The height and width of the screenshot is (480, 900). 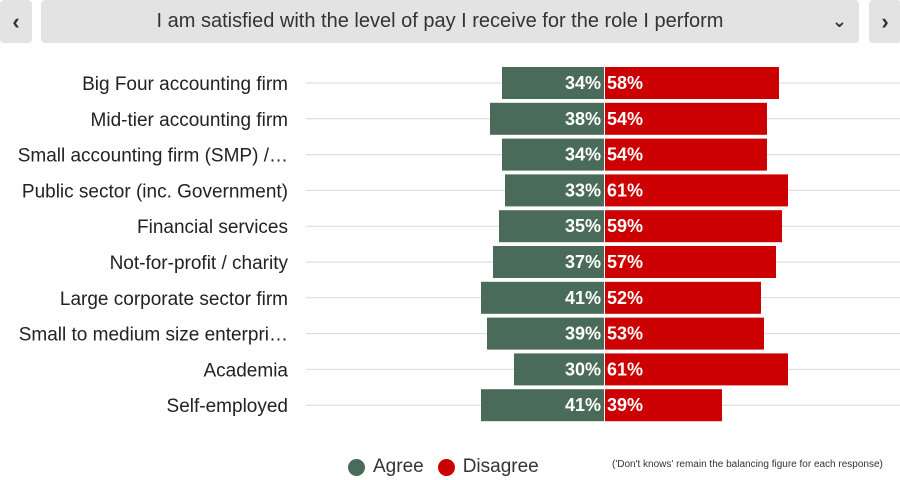 I want to click on category-label: Public sector (inc. Government), so click(x=155, y=191).